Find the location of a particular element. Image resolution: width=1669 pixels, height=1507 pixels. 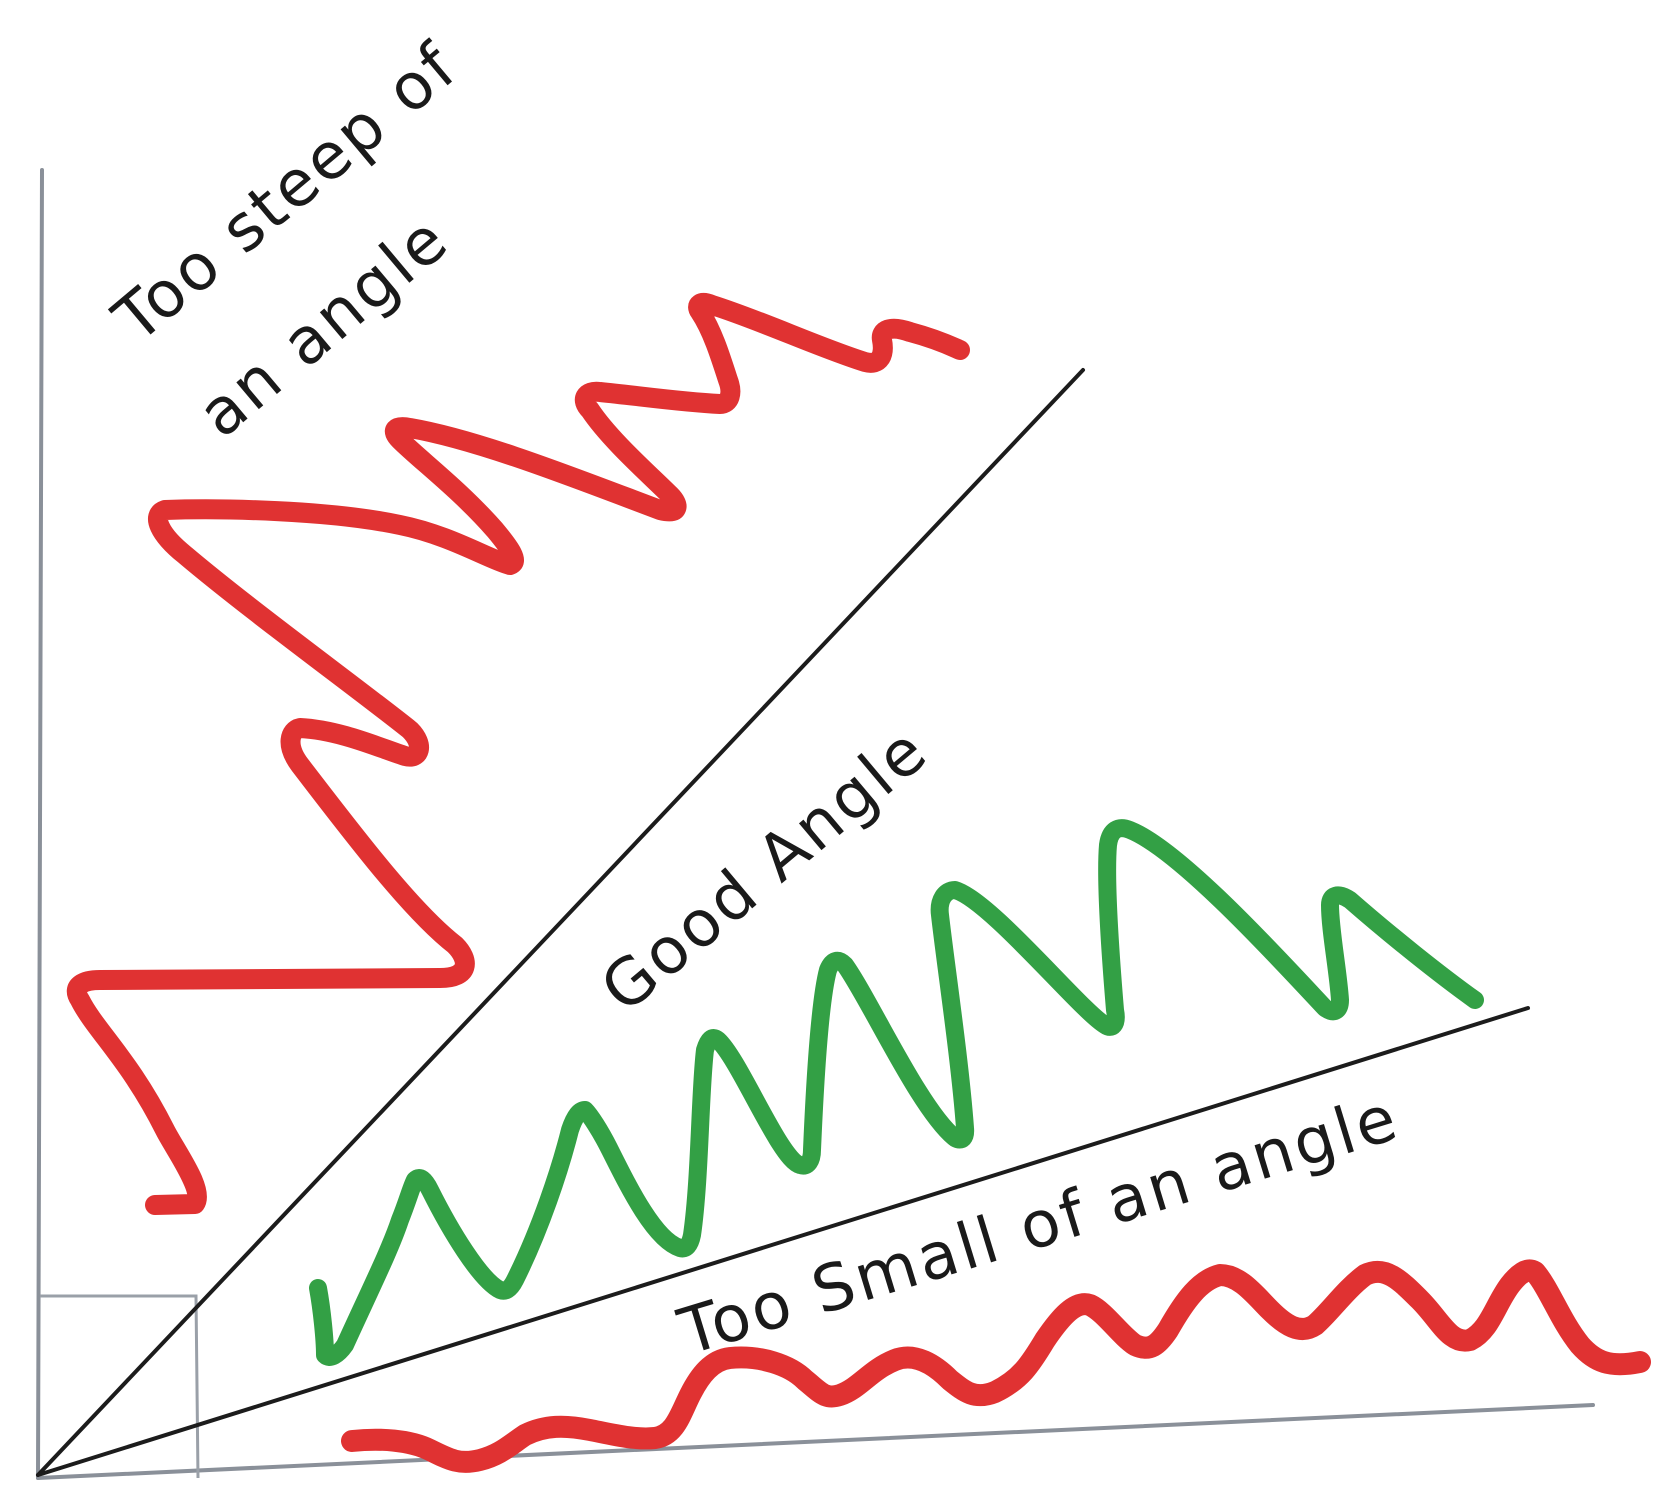

good-angle-label: Good Angle is located at coordinates (765, 870).